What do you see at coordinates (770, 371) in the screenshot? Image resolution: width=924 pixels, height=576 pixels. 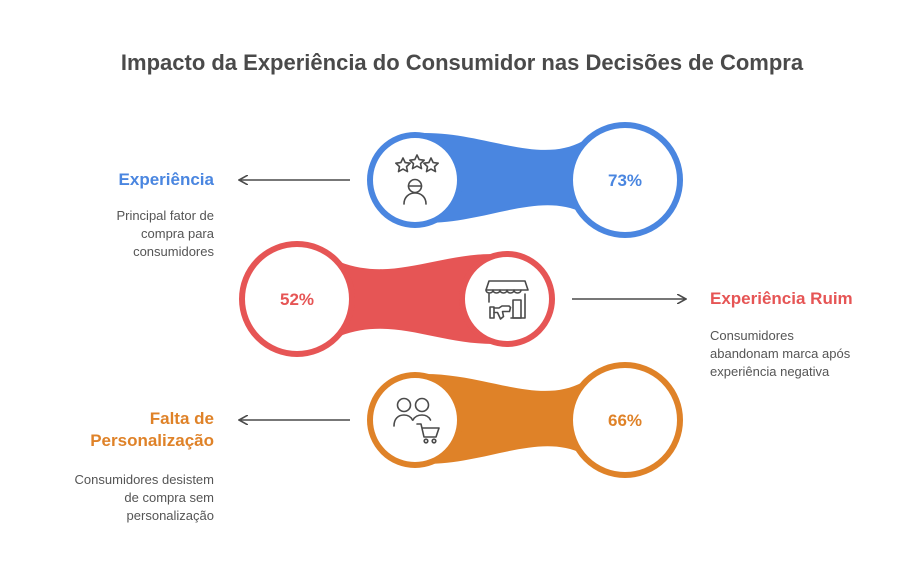 I see `description-line: experiência negativa` at bounding box center [770, 371].